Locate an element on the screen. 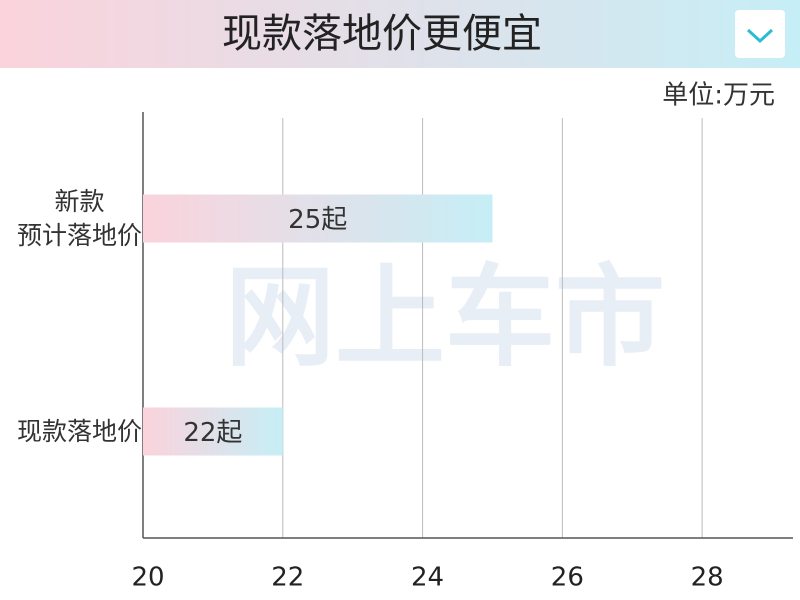 The image size is (800, 600). value-label: 22起 is located at coordinates (212, 433).